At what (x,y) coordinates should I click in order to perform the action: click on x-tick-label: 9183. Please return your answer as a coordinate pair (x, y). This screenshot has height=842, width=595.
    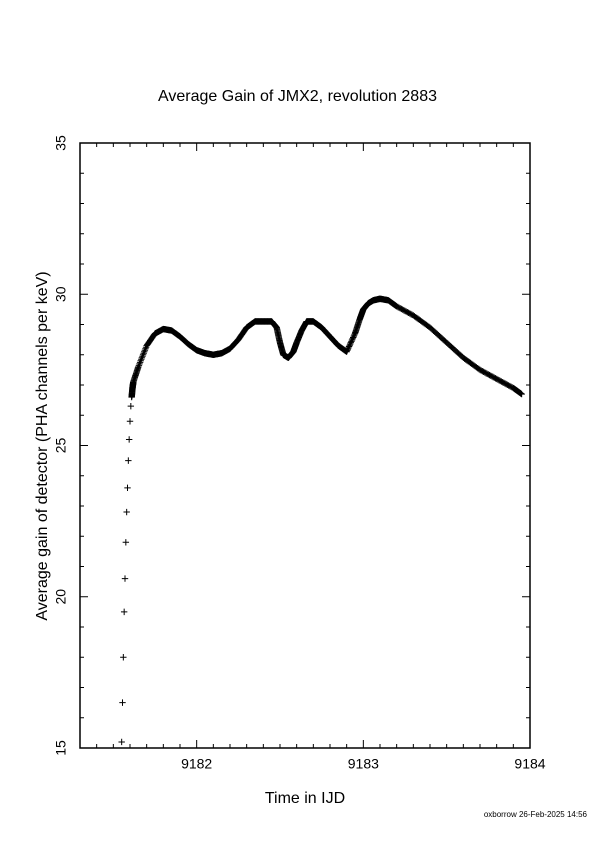
    Looking at the image, I should click on (363, 764).